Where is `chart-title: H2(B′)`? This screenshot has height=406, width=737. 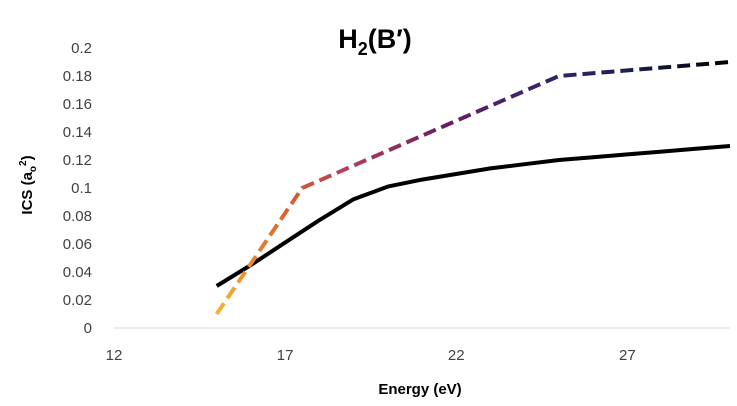
chart-title: H2(B′) is located at coordinates (374, 41).